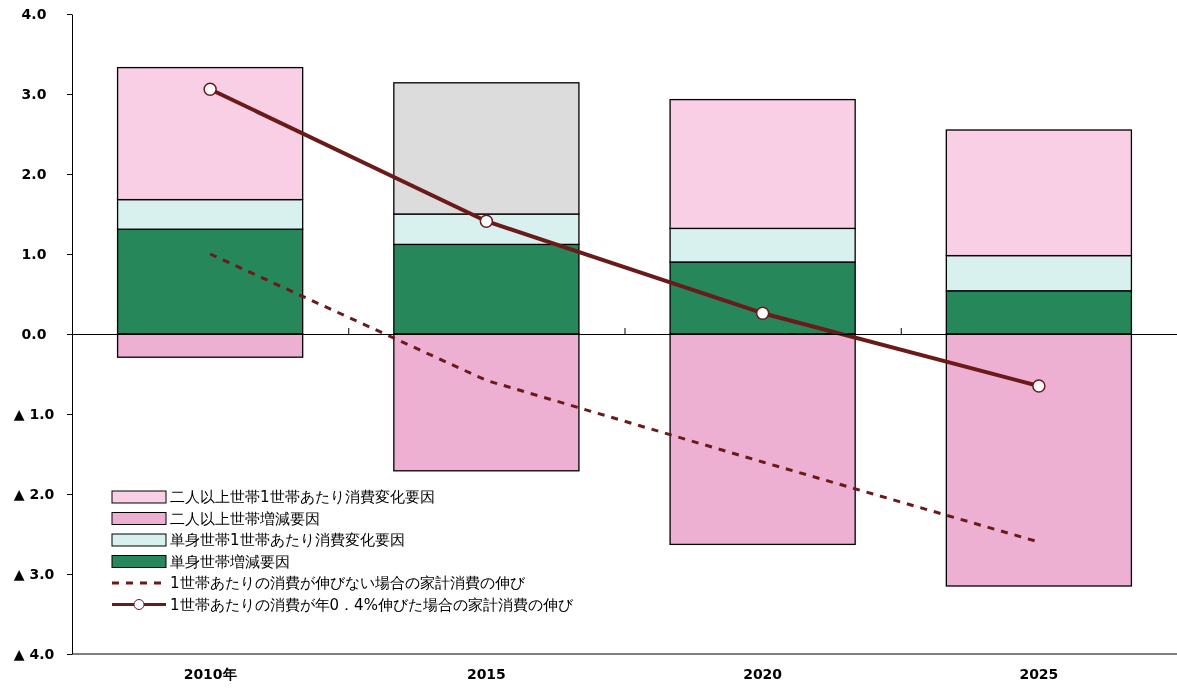  I want to click on y-tick-label: 4.0, so click(34, 13).